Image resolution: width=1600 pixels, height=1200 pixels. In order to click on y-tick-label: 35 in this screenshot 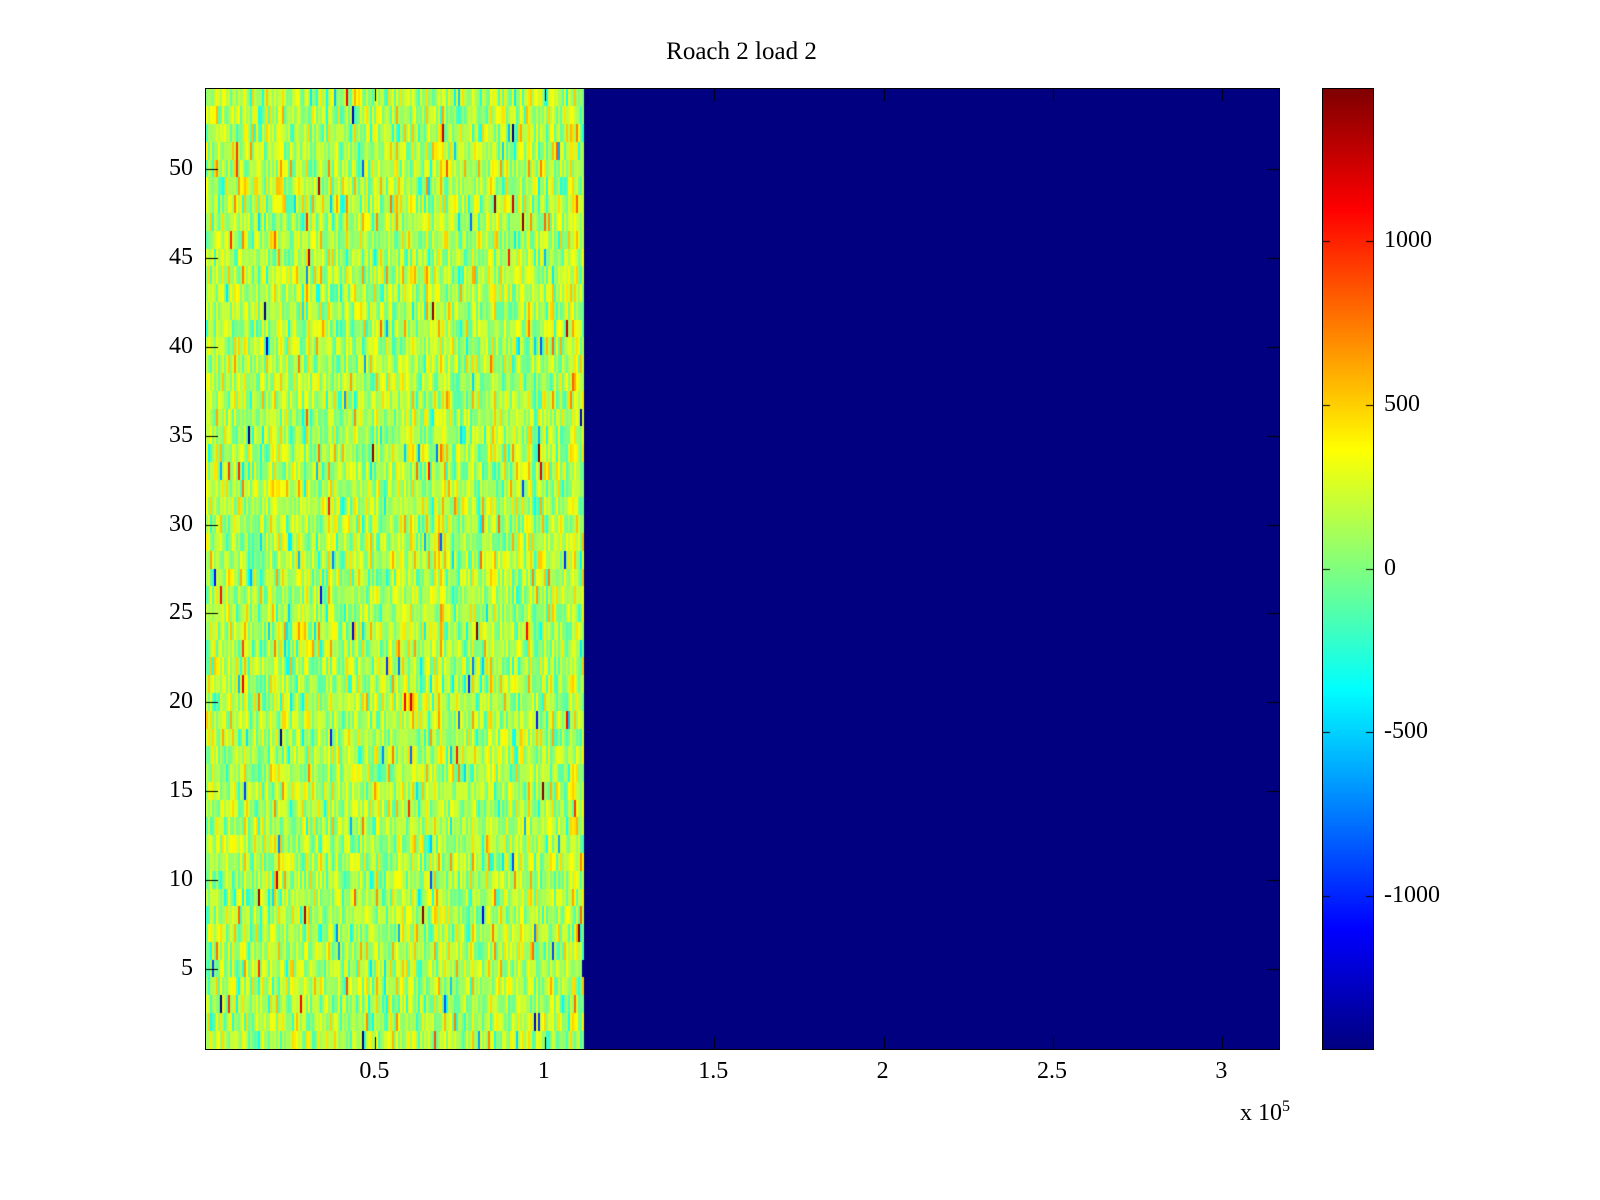, I will do `click(181, 434)`.